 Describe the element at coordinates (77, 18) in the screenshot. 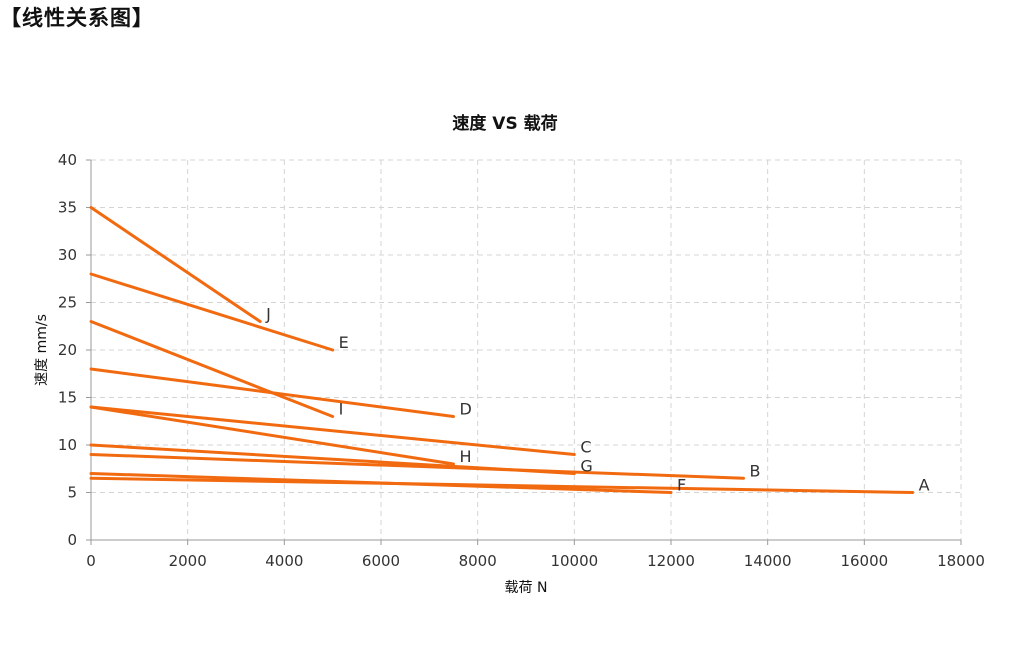

I see `page-heading: 【线性关系图】` at that location.